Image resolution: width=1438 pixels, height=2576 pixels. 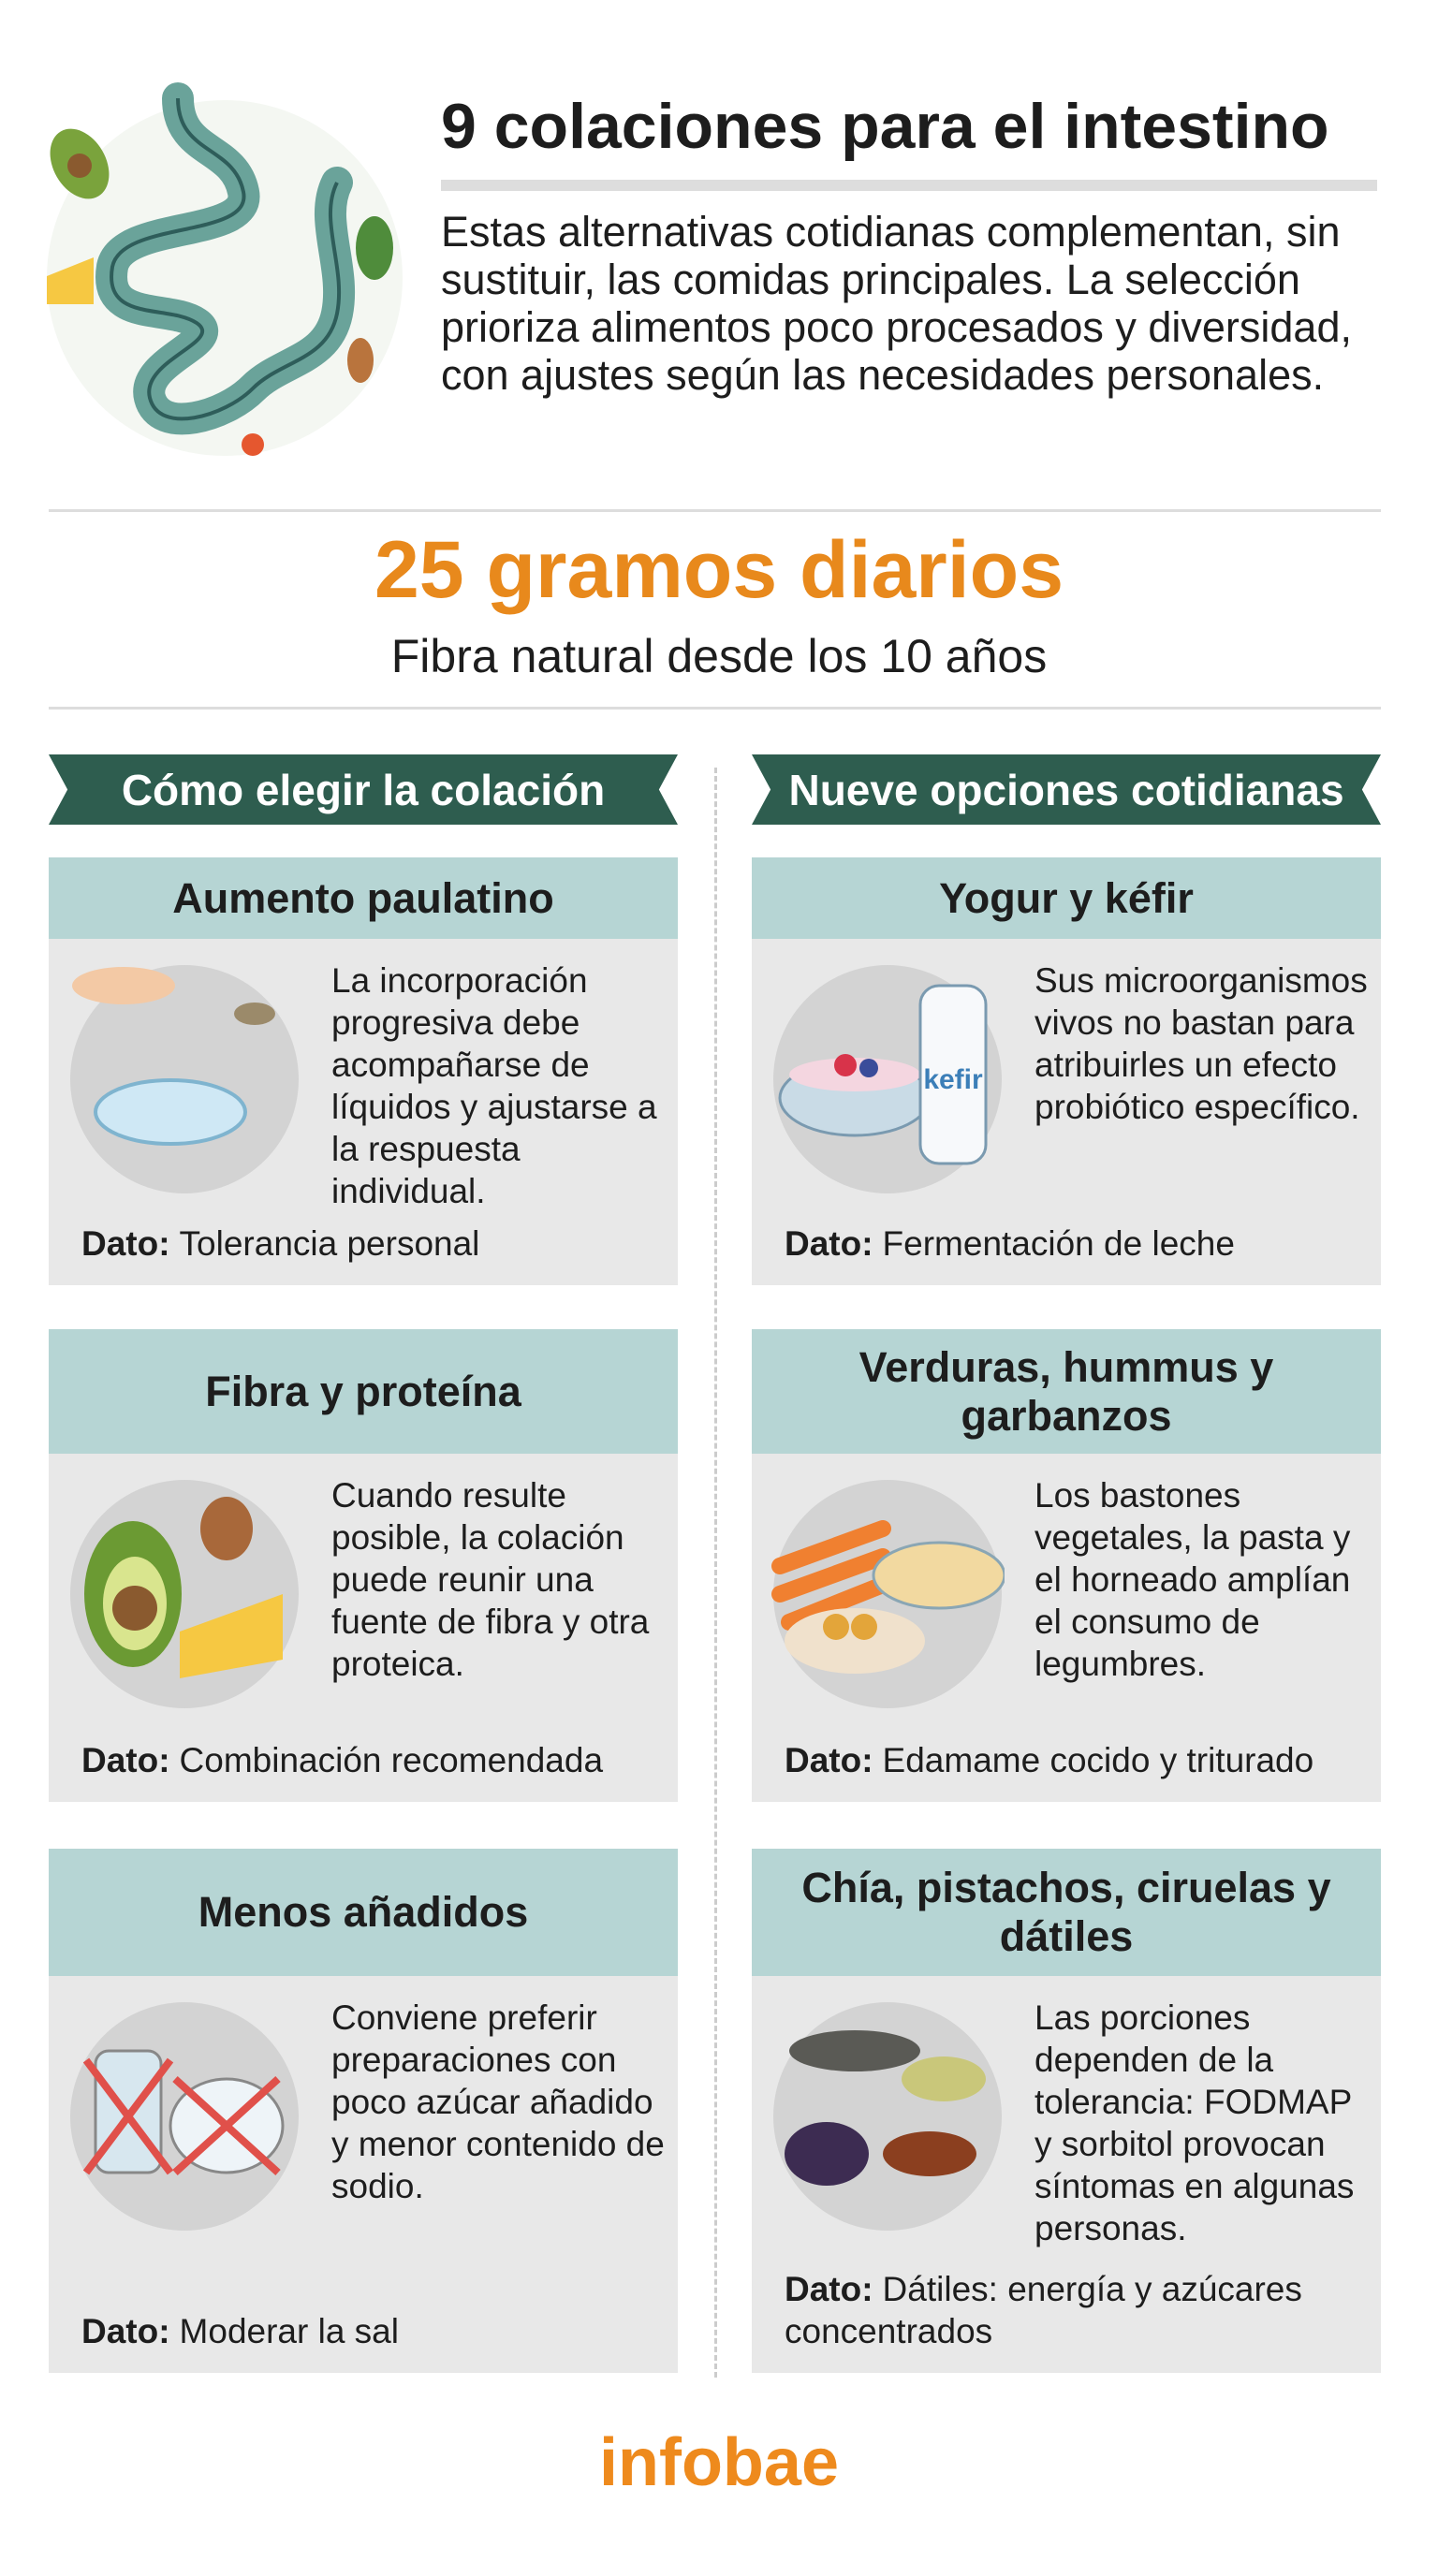 What do you see at coordinates (363, 898) in the screenshot?
I see `card-title: Aumento paulatino` at bounding box center [363, 898].